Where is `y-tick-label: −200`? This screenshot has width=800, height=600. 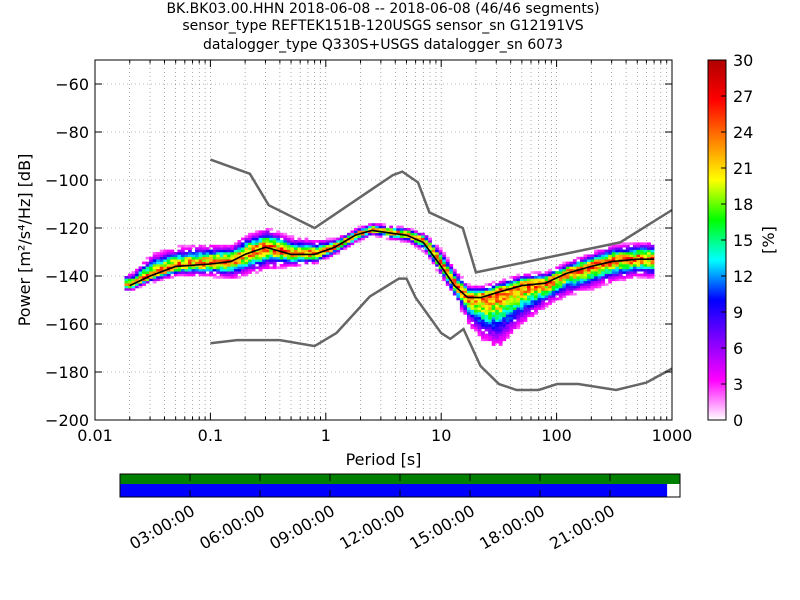 y-tick-label: −200 is located at coordinates (67, 420).